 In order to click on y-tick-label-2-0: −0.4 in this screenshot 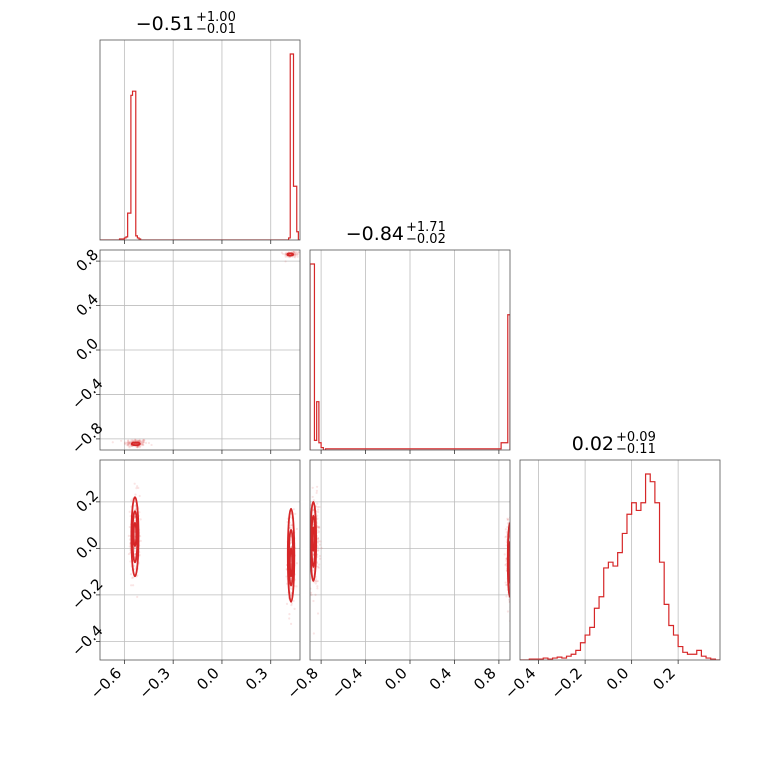, I will do `click(87, 640)`.